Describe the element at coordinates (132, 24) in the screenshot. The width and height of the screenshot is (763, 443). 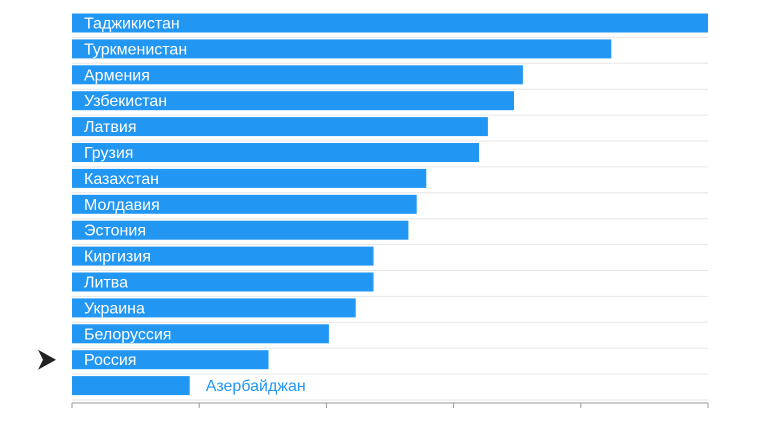
I see `bar-label-0: Таджикистан` at that location.